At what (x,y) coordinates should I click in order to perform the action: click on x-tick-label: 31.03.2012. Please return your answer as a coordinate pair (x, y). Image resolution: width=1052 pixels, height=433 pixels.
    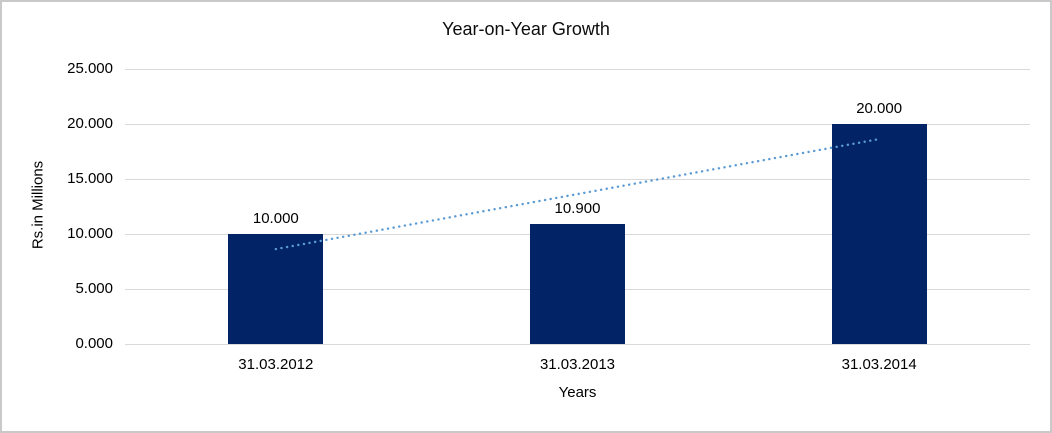
    Looking at the image, I should click on (276, 364).